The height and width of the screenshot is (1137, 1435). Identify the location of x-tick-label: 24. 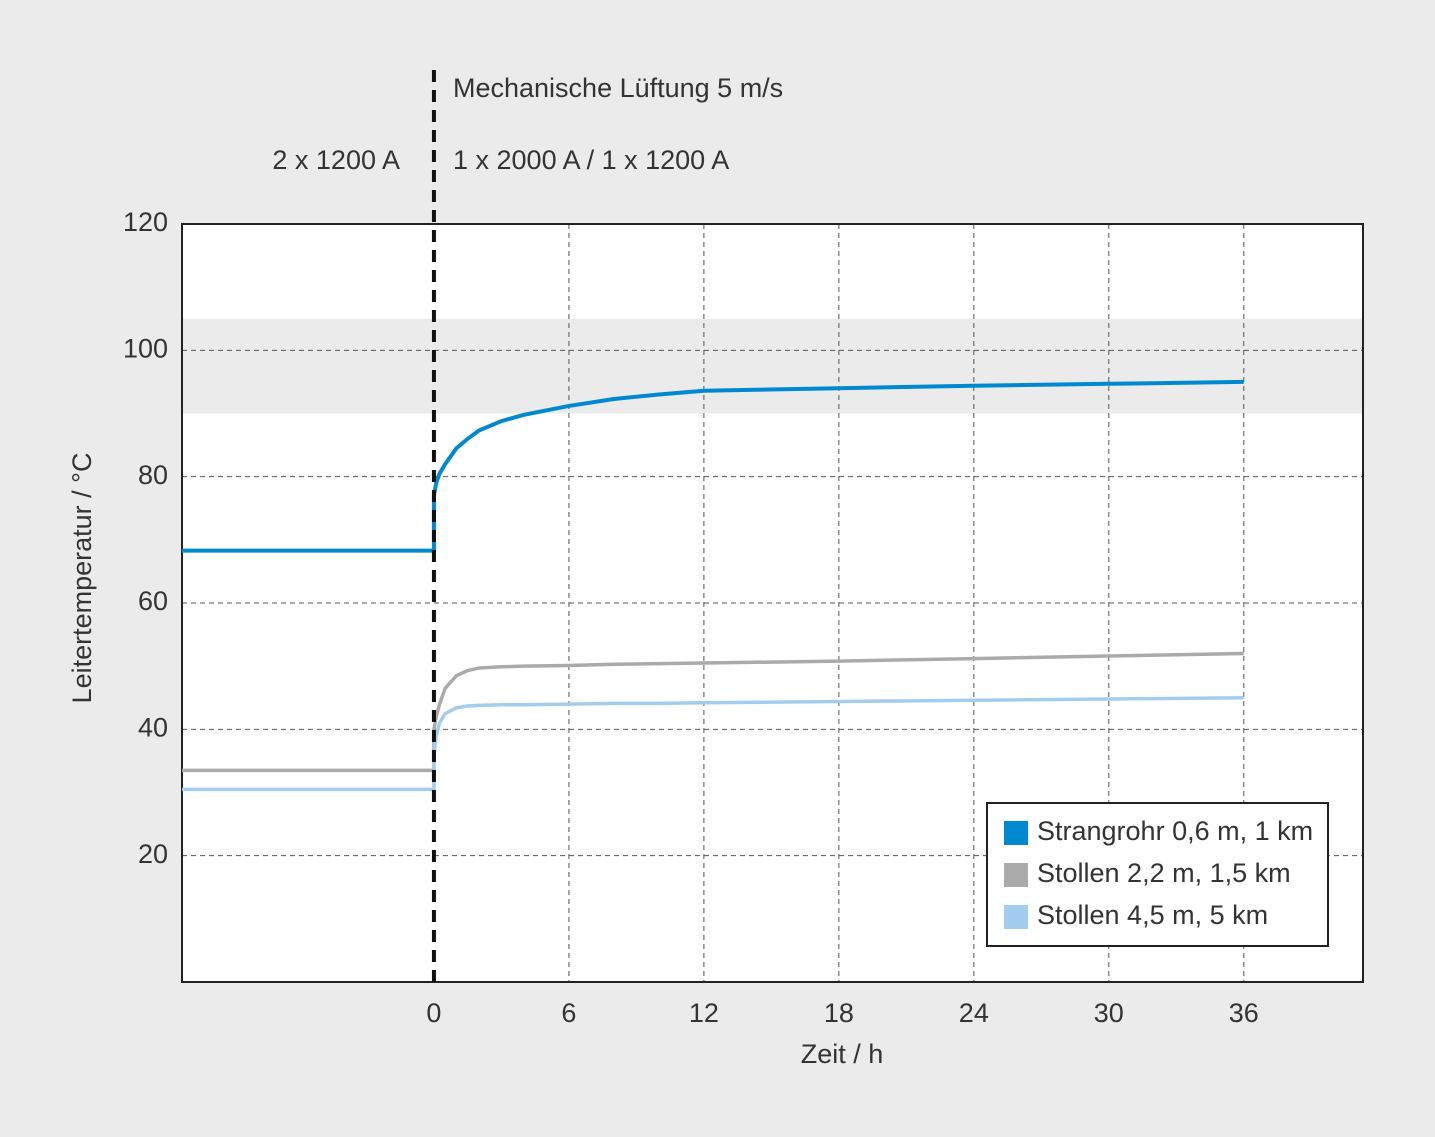
(974, 1013).